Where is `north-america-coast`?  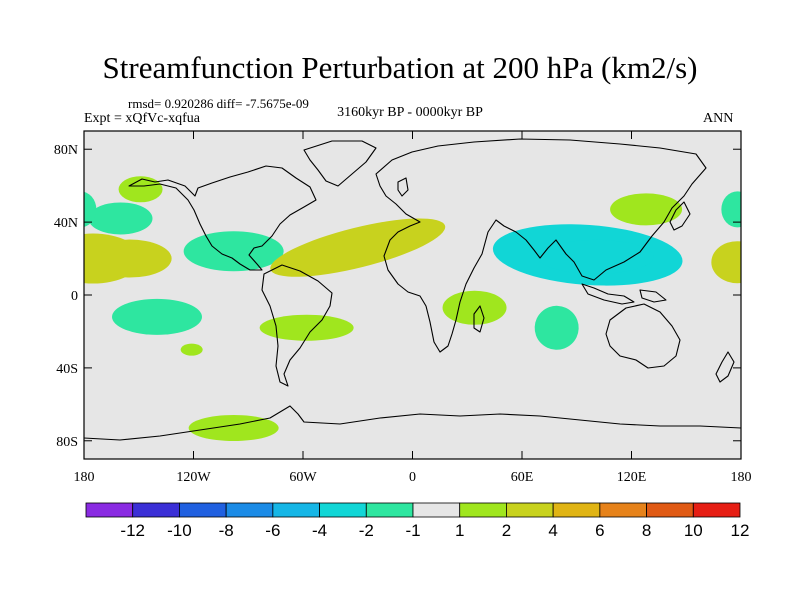 north-america-coast is located at coordinates (222, 218).